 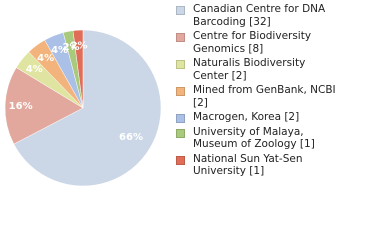 What do you see at coordinates (252, 42) in the screenshot?
I see `legend-label: Centre for Biodiversity Genomics [8]` at bounding box center [252, 42].